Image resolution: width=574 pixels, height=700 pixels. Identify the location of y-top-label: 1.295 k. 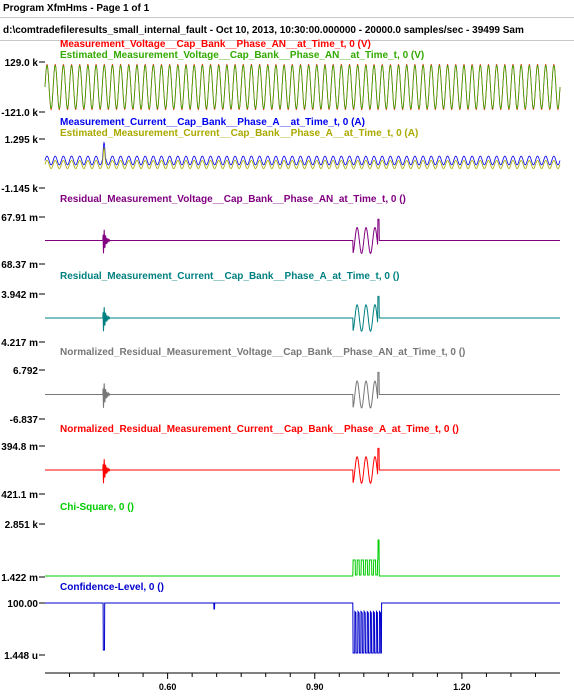
(22, 140).